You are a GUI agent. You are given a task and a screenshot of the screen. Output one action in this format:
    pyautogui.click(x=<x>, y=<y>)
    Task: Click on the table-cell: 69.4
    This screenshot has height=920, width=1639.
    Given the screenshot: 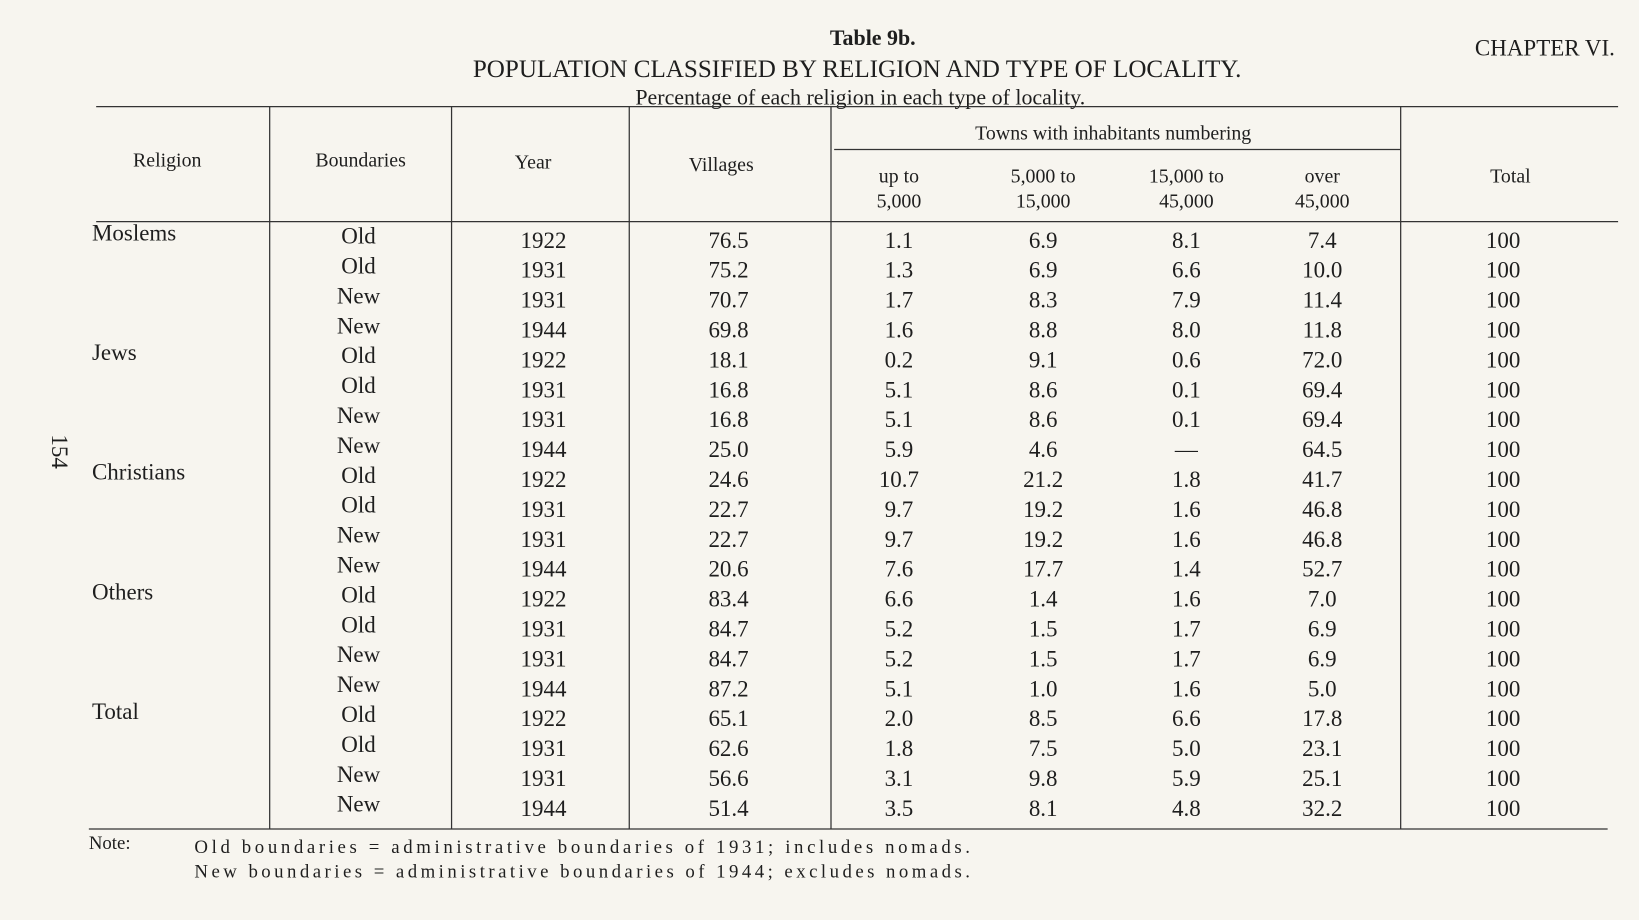 What is the action you would take?
    pyautogui.click(x=1322, y=419)
    